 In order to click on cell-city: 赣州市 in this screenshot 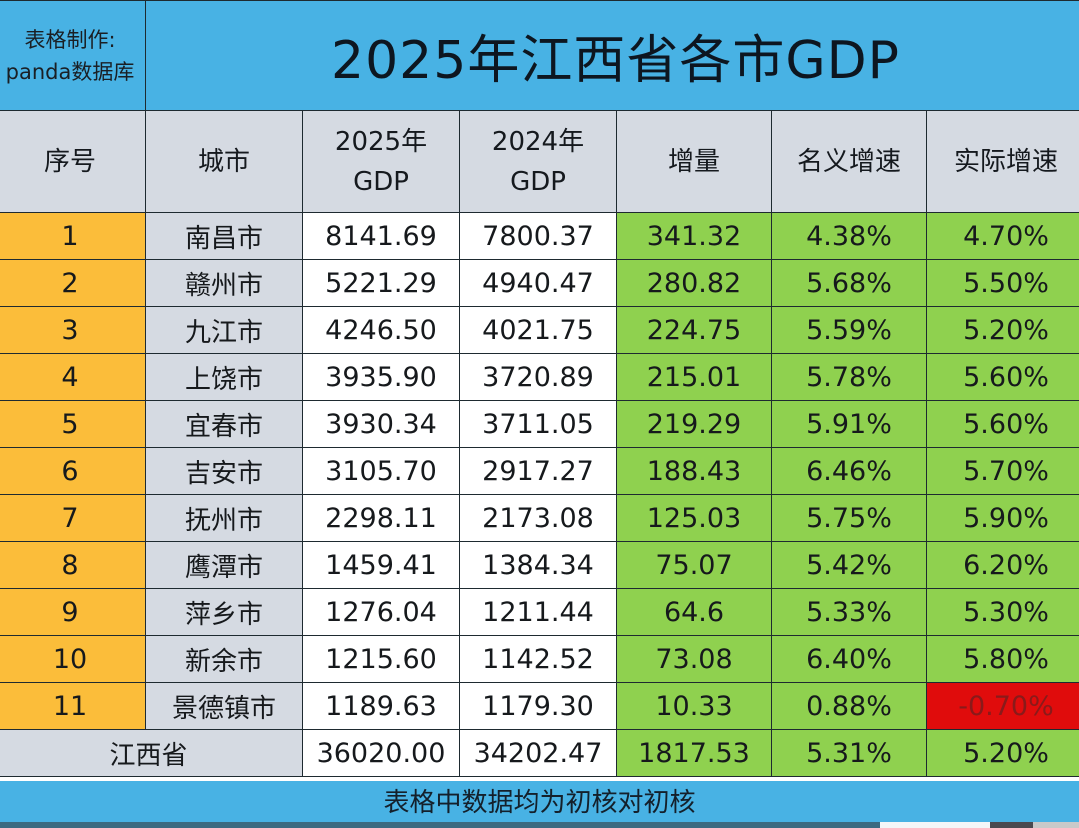, I will do `click(224, 283)`.